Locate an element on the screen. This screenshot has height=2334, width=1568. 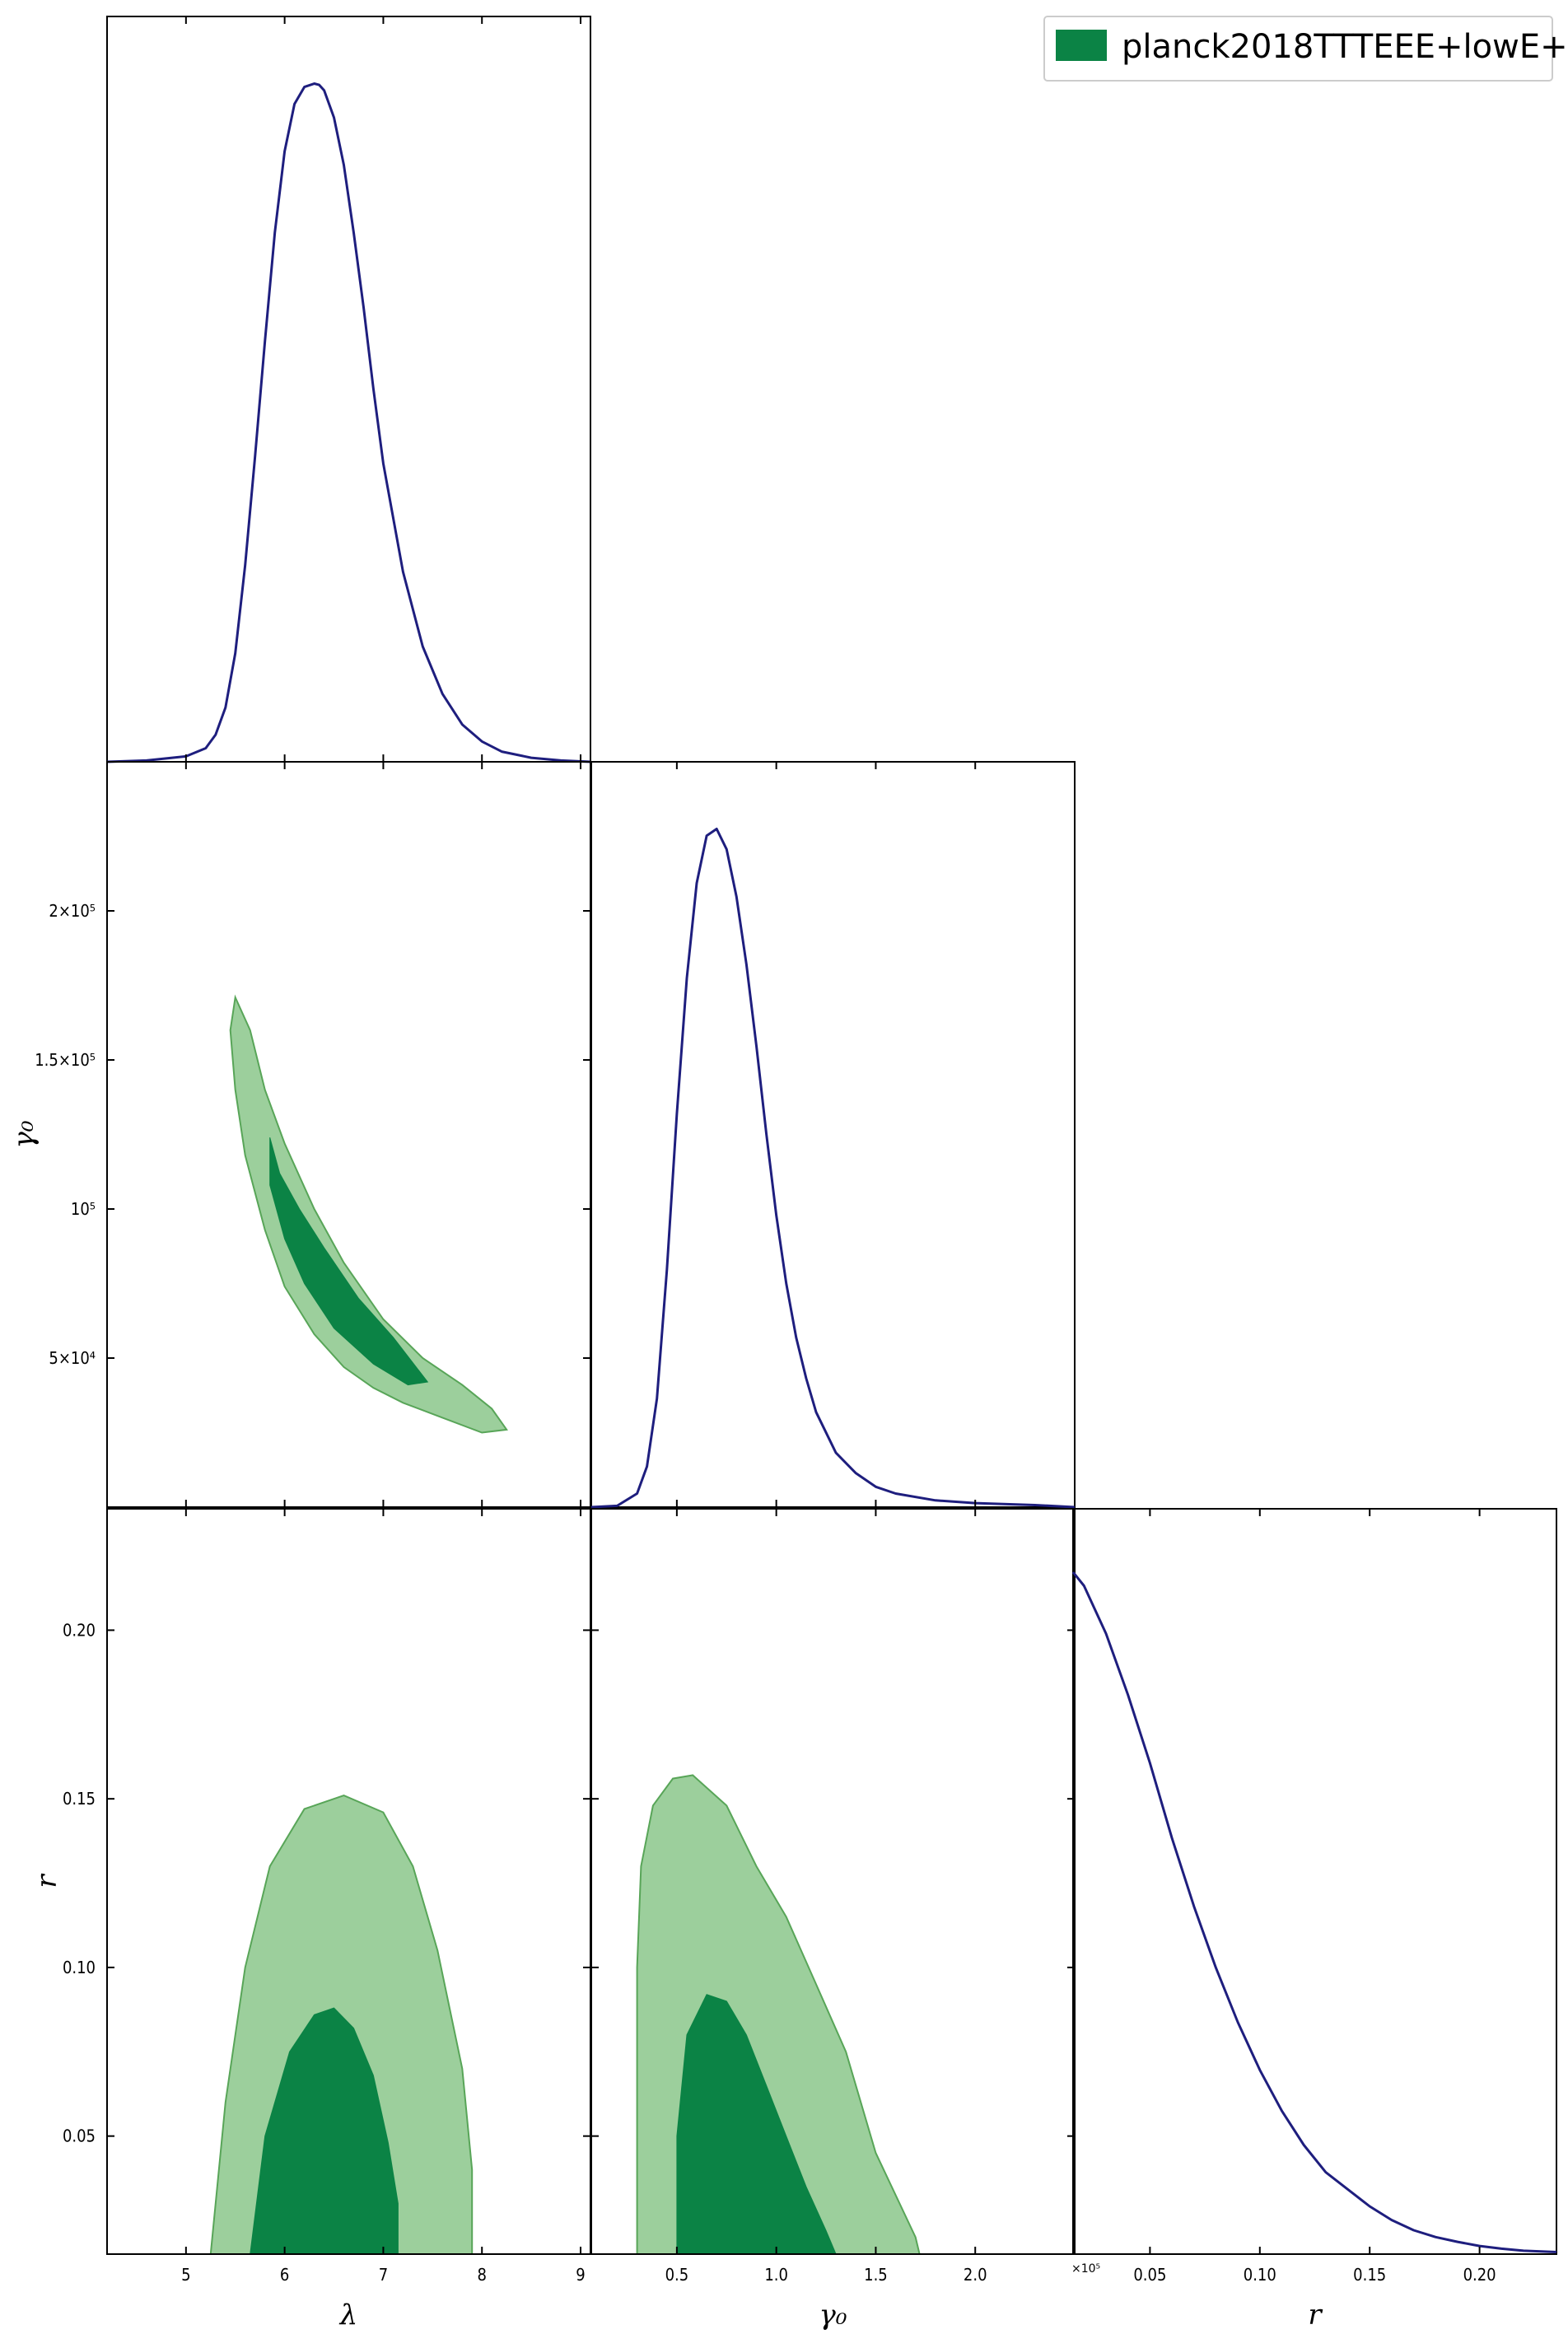
legend-frame is located at coordinates (1298, 49).